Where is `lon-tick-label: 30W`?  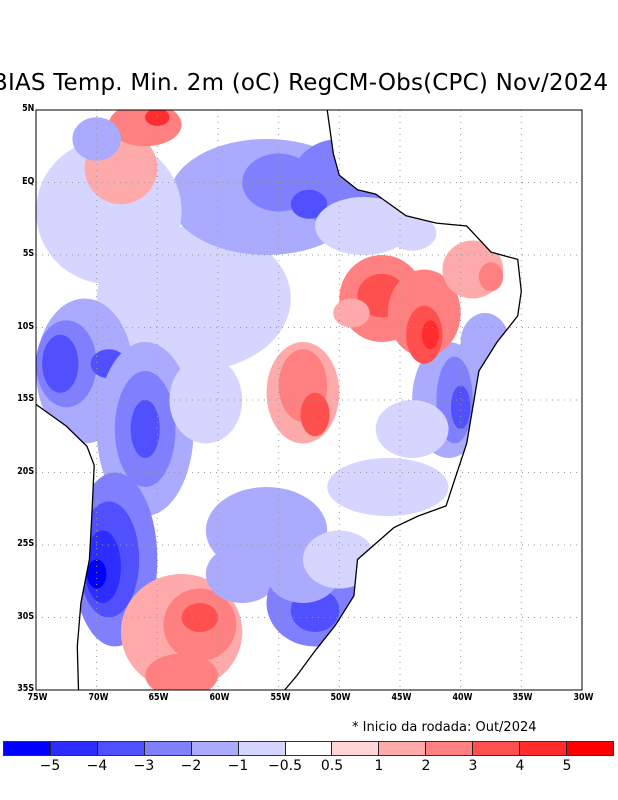 lon-tick-label: 30W is located at coordinates (583, 697).